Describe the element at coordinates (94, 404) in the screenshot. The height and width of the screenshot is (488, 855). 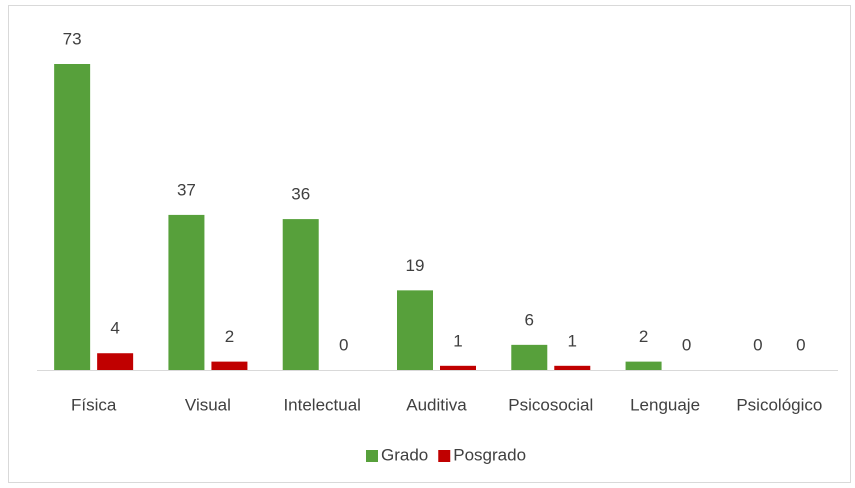
I see `x-tick-label: Física` at that location.